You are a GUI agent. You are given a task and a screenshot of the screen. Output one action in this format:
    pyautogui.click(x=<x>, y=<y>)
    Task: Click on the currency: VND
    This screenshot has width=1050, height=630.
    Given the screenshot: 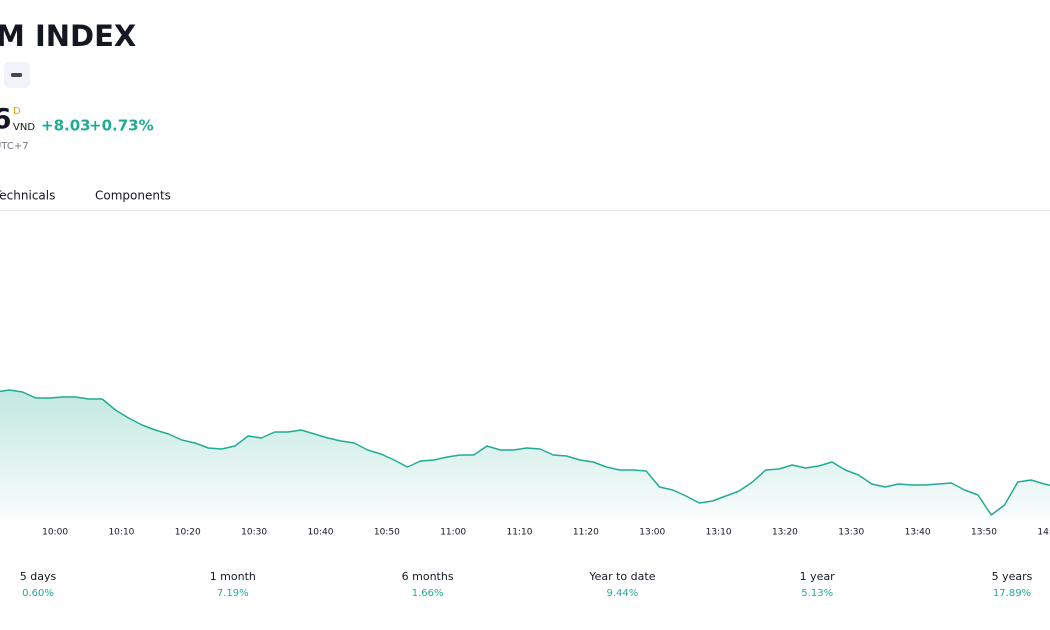 What is the action you would take?
    pyautogui.click(x=24, y=127)
    